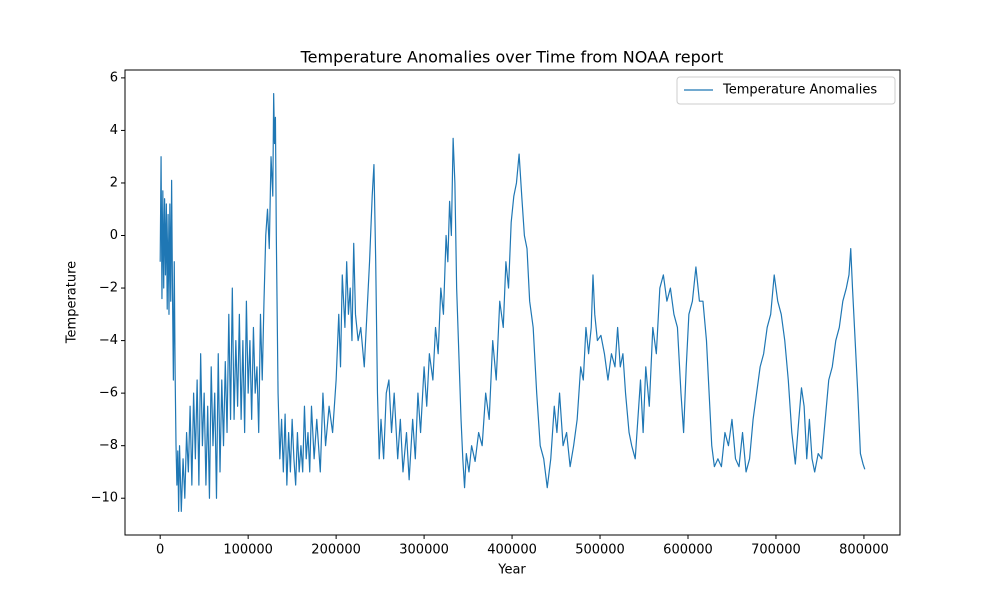  What do you see at coordinates (108, 445) in the screenshot?
I see `y-tick-label: −8` at bounding box center [108, 445].